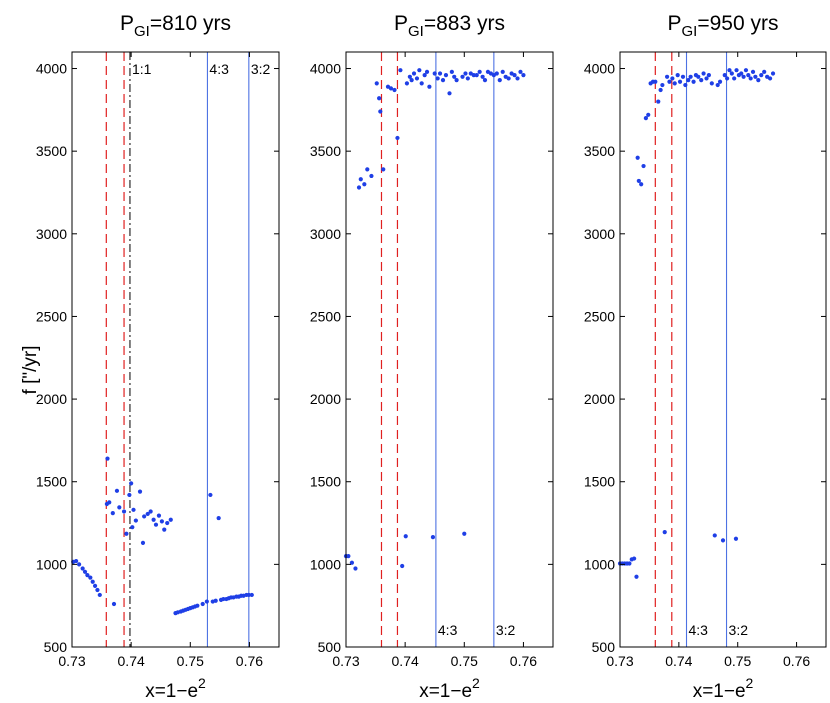 The height and width of the screenshot is (703, 830). What do you see at coordinates (30, 370) in the screenshot?
I see `y-axis-label: f ["/yr]` at bounding box center [30, 370].